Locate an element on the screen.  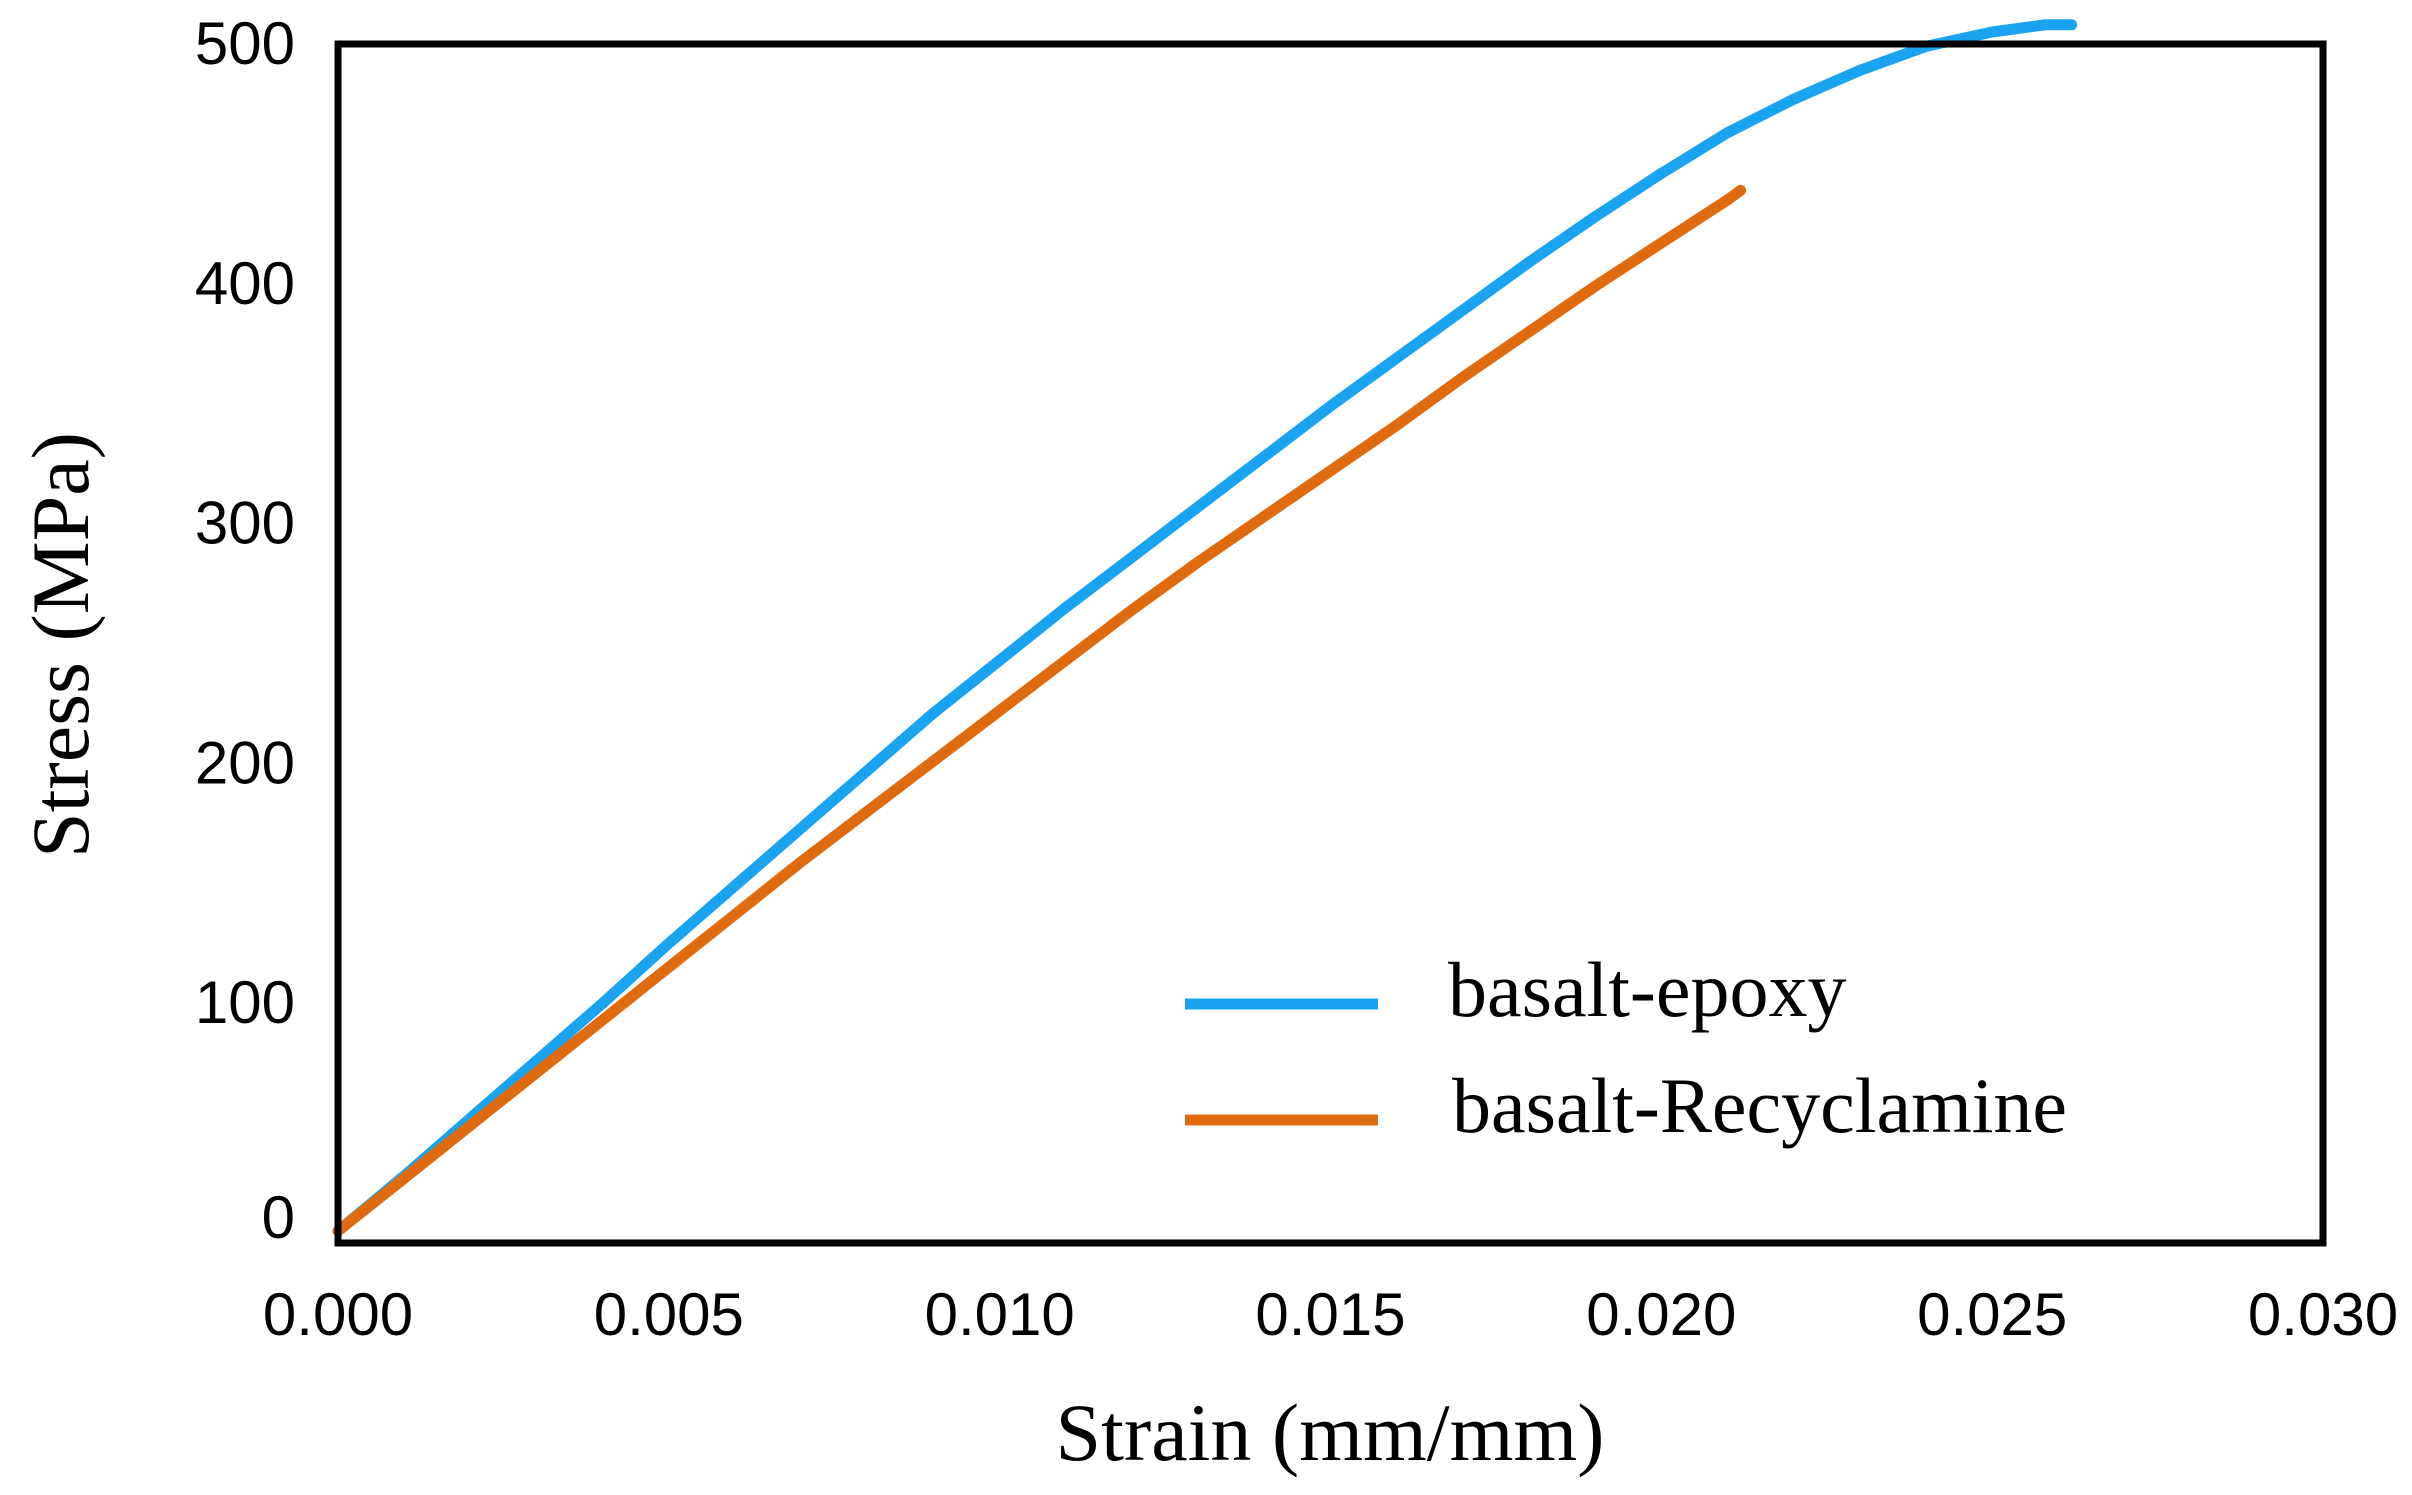
x-tick-label: 0.025 is located at coordinates (1992, 1314).